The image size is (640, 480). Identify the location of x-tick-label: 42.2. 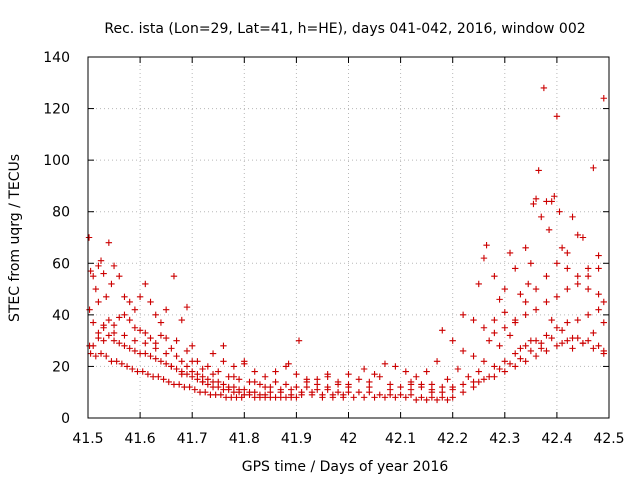
(452, 439).